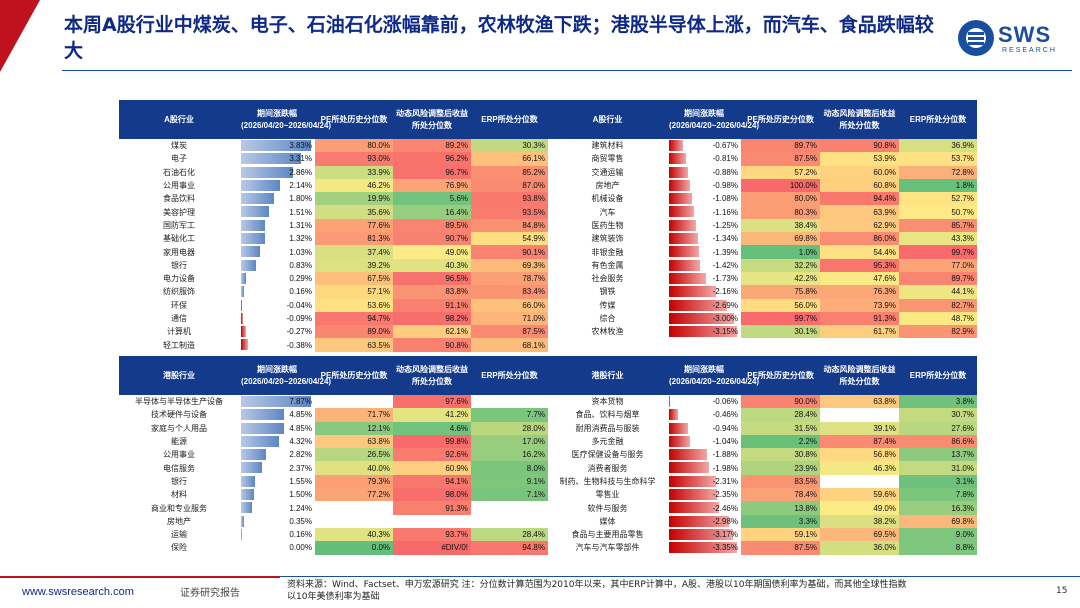 Image resolution: width=1080 pixels, height=608 pixels. I want to click on change-cell: 4.85%, so click(277, 428).